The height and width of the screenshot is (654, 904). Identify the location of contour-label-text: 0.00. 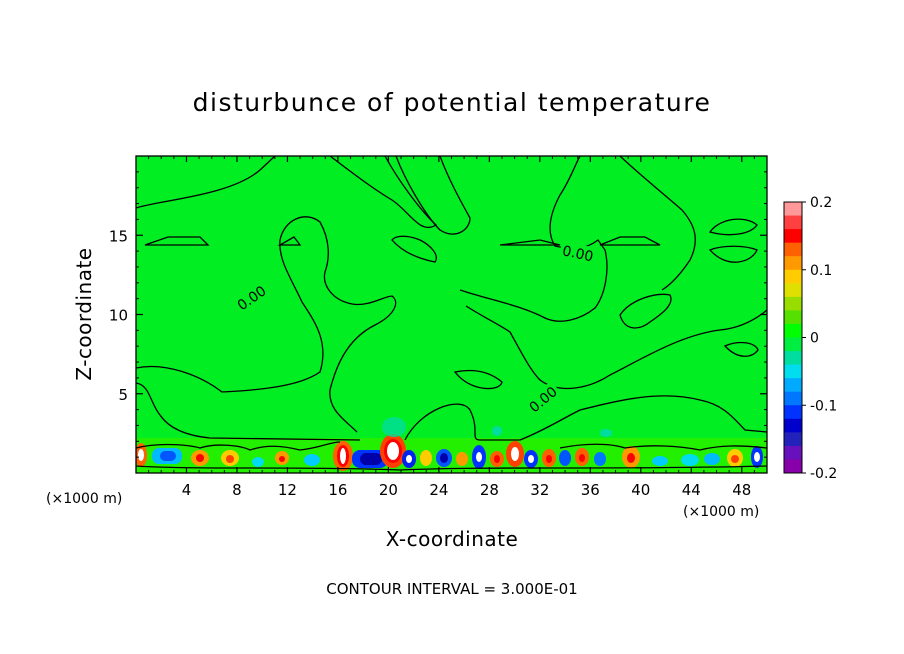
(578, 254).